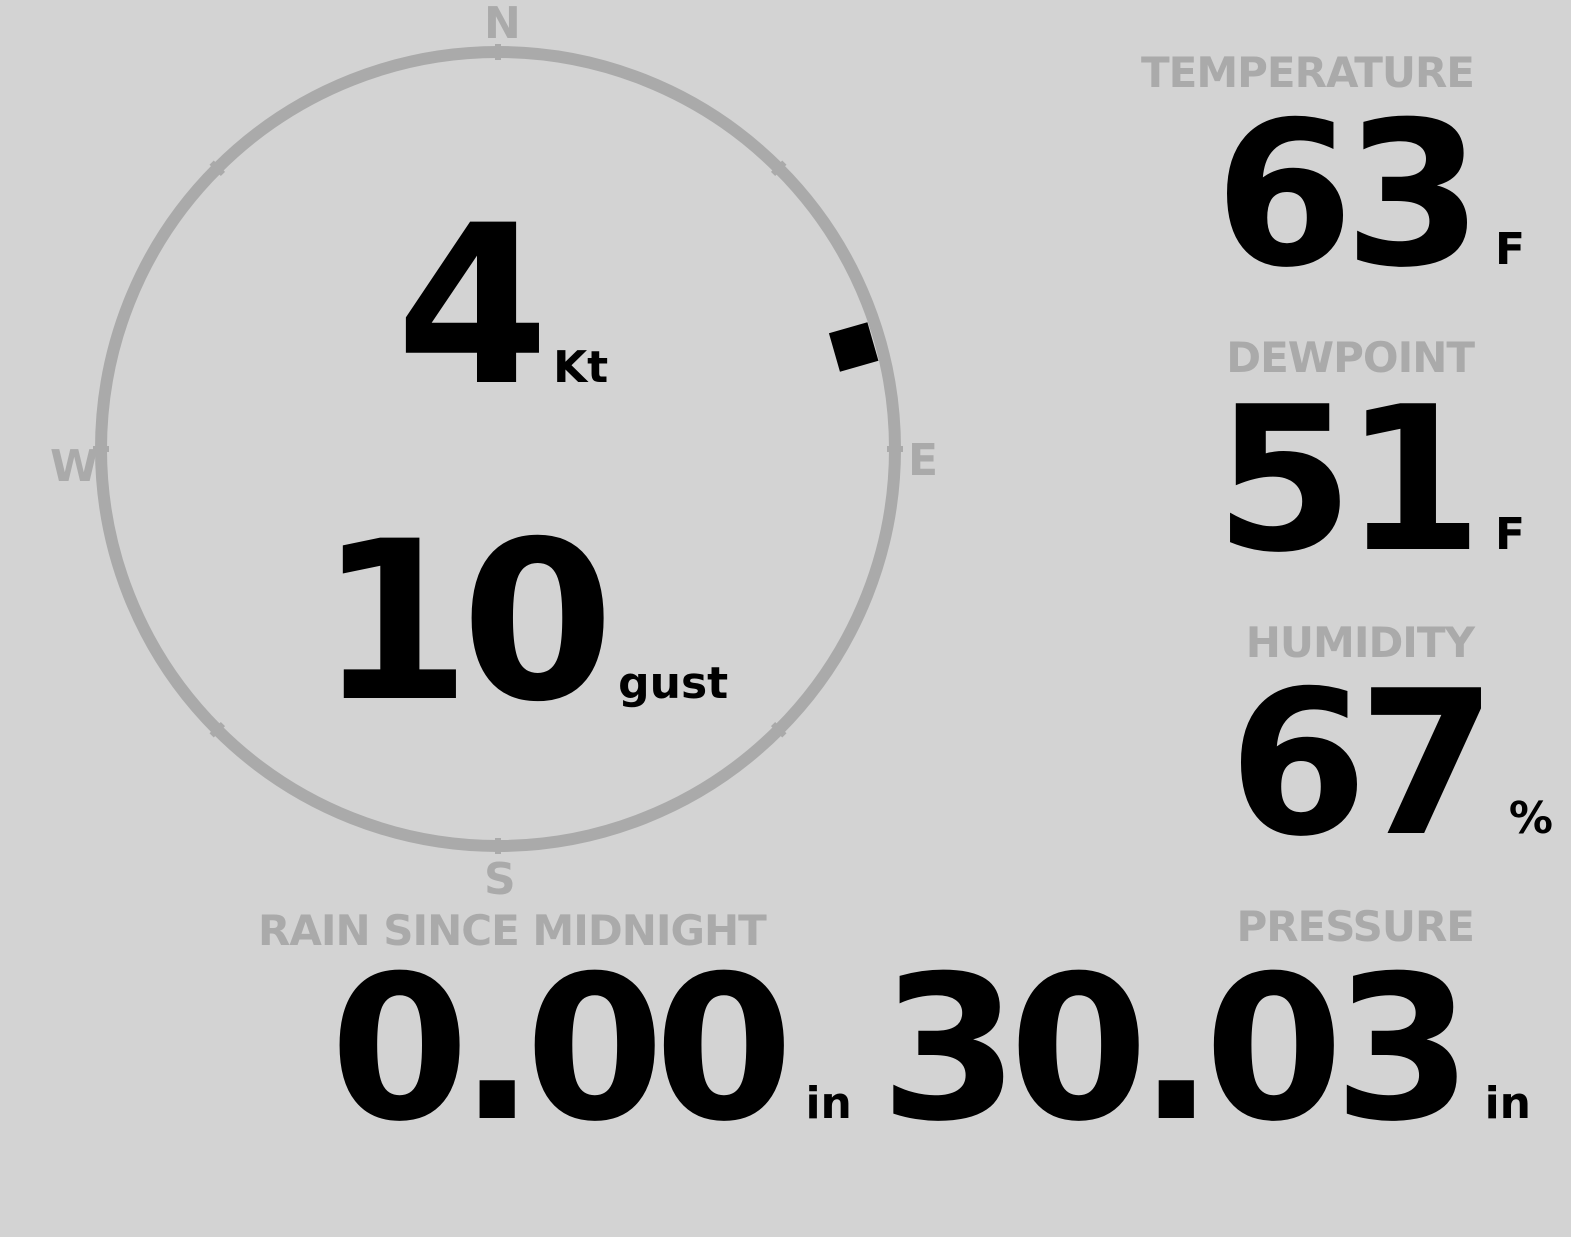 The image size is (1571, 1237). Describe the element at coordinates (1509, 534) in the screenshot. I see `dewpoint-unit: F` at that location.